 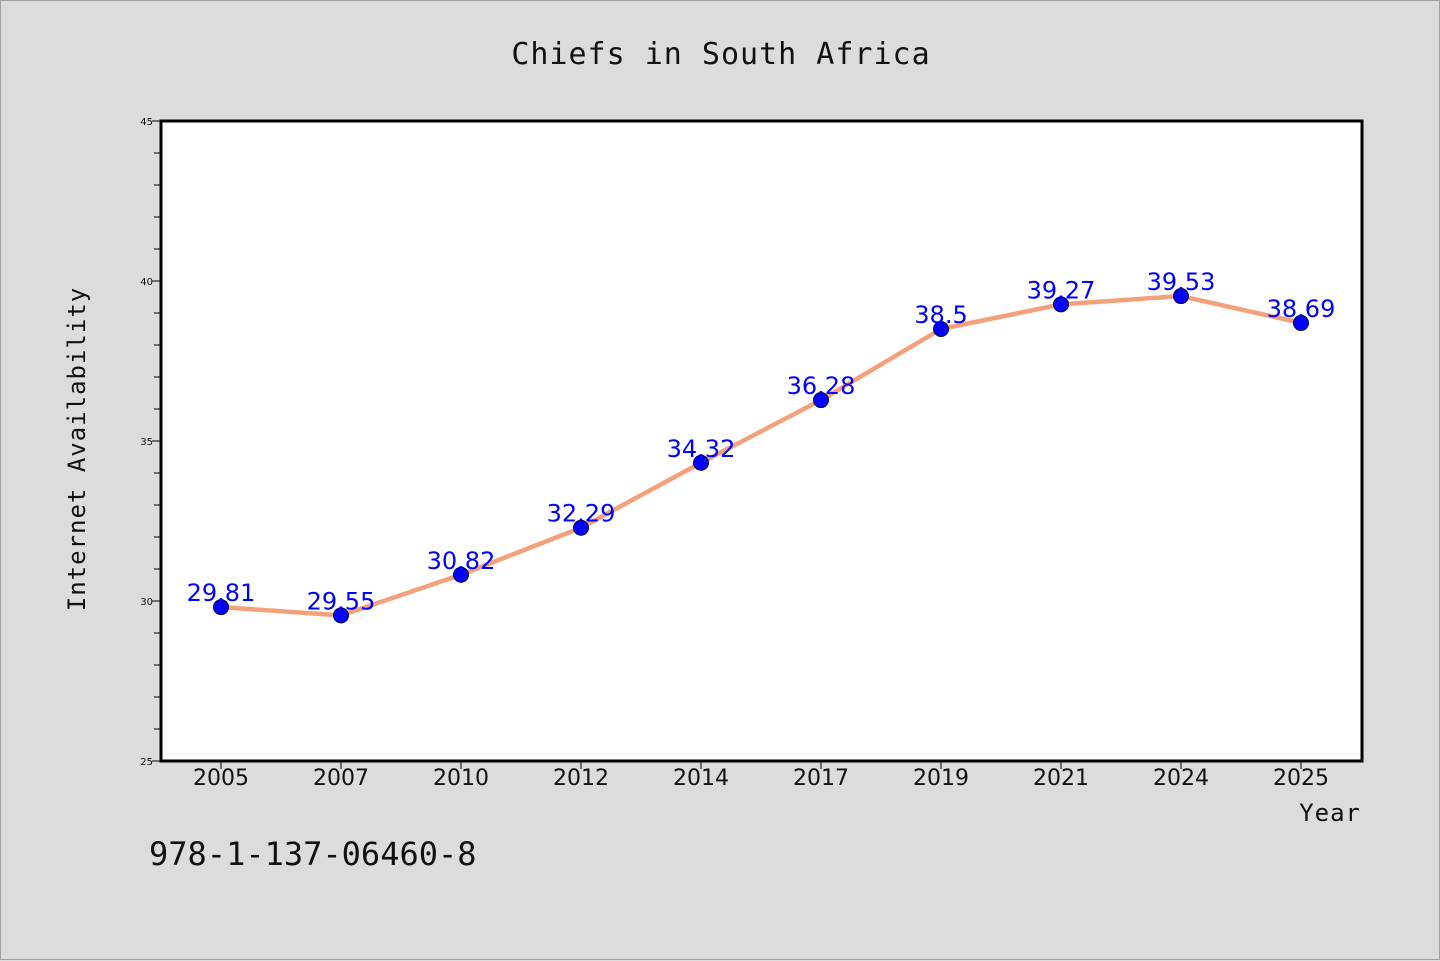 What do you see at coordinates (341, 601) in the screenshot?
I see `data-label: 29.55` at bounding box center [341, 601].